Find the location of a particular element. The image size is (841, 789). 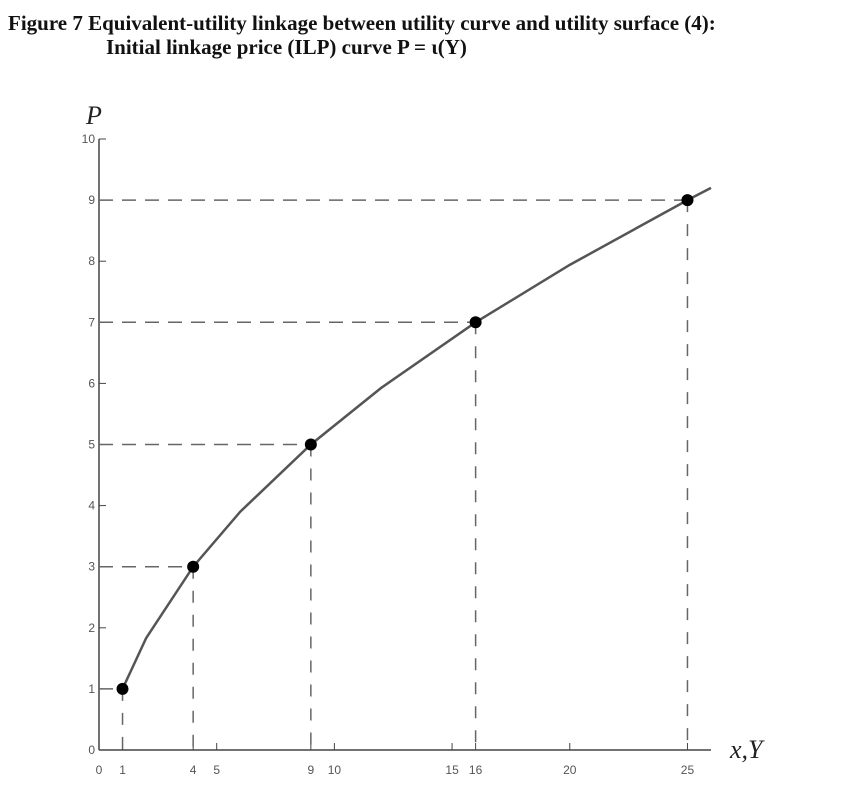

y-tick-label: 5 is located at coordinates (91, 445).